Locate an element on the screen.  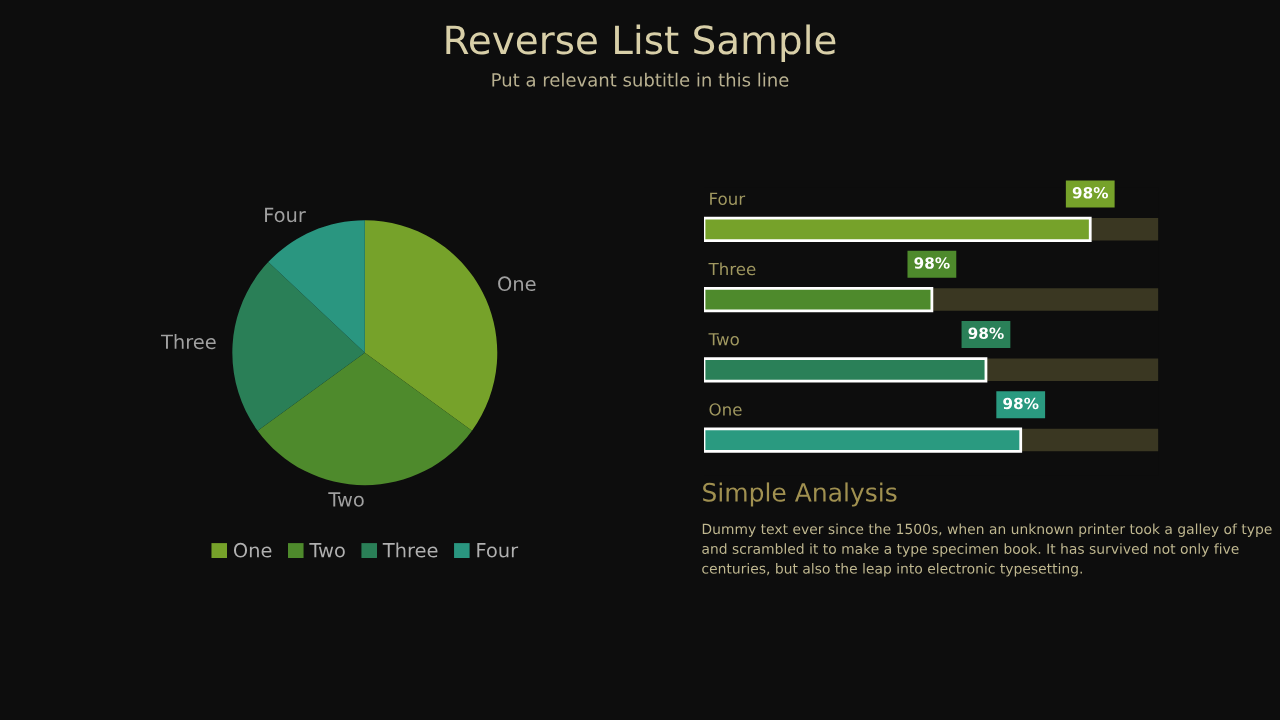
legend-label: Four is located at coordinates (498, 550).